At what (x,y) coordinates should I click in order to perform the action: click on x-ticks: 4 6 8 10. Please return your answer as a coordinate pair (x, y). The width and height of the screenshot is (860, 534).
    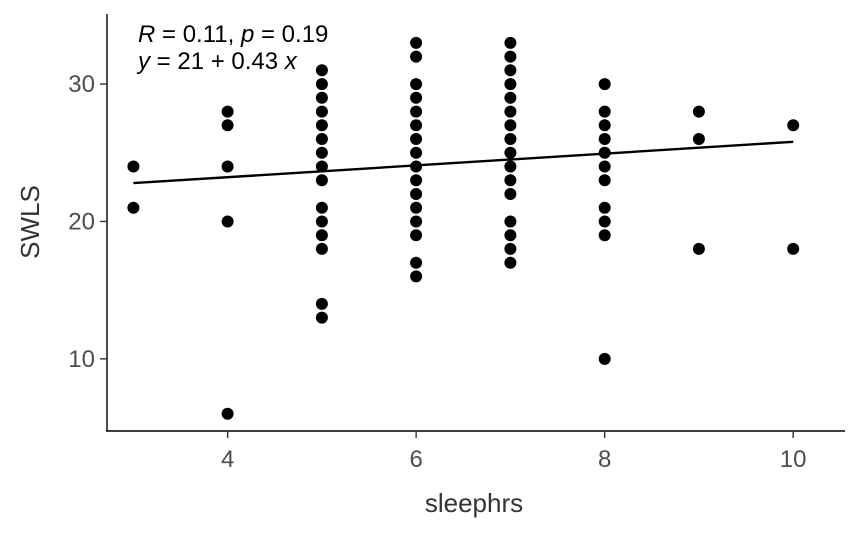
    Looking at the image, I should click on (514, 452).